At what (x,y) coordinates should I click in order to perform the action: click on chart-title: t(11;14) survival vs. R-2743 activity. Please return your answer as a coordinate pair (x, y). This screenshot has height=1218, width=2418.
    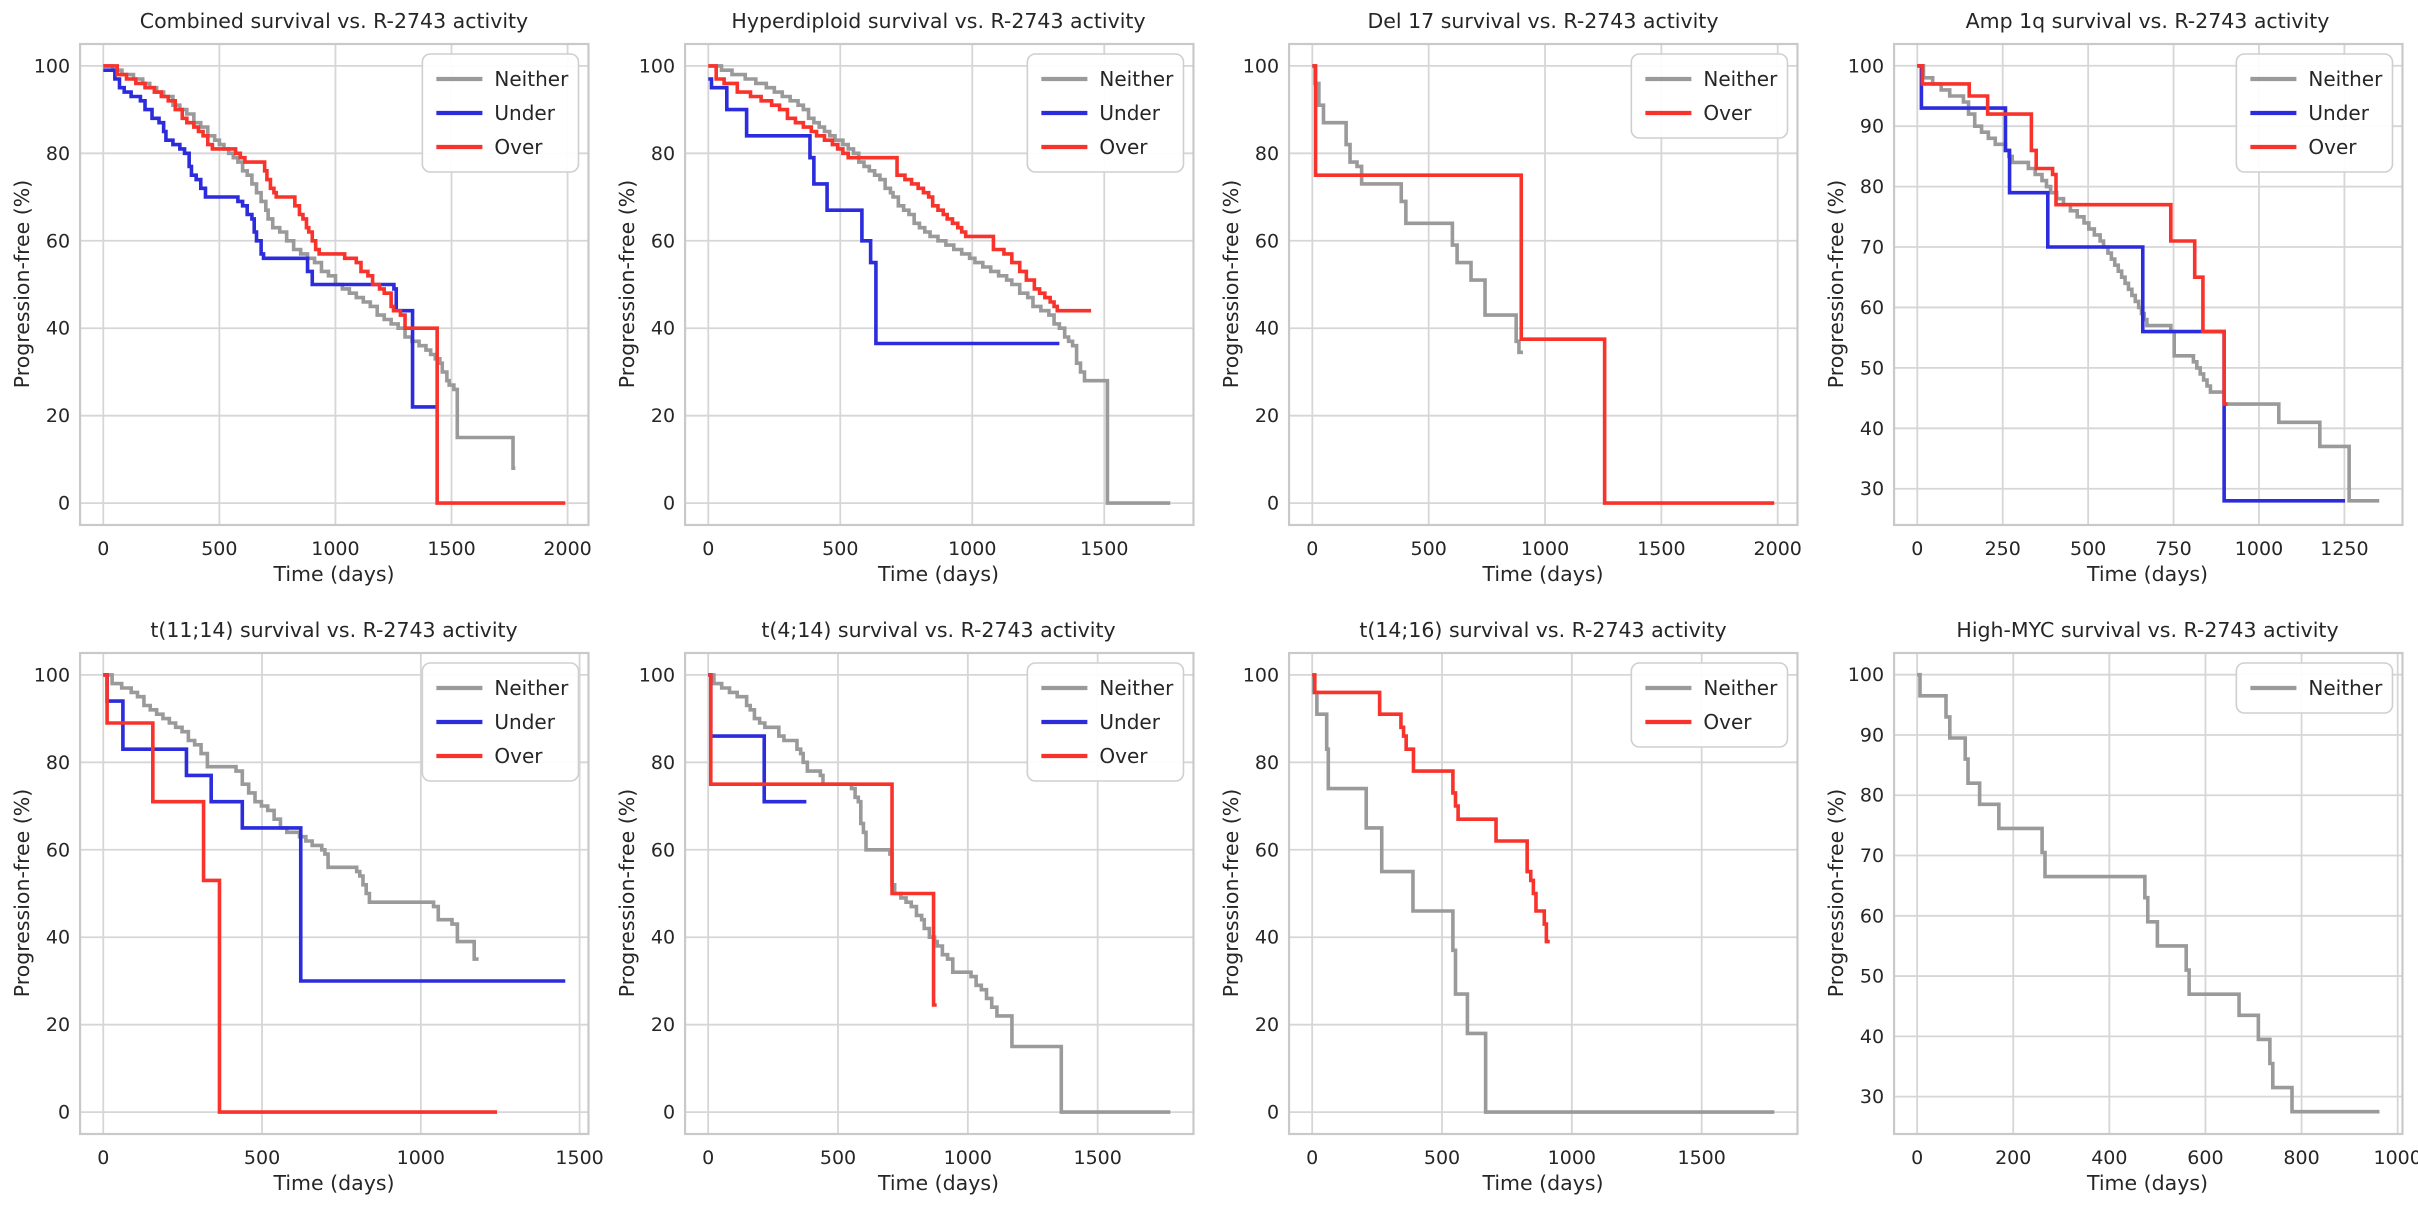
    Looking at the image, I should click on (334, 630).